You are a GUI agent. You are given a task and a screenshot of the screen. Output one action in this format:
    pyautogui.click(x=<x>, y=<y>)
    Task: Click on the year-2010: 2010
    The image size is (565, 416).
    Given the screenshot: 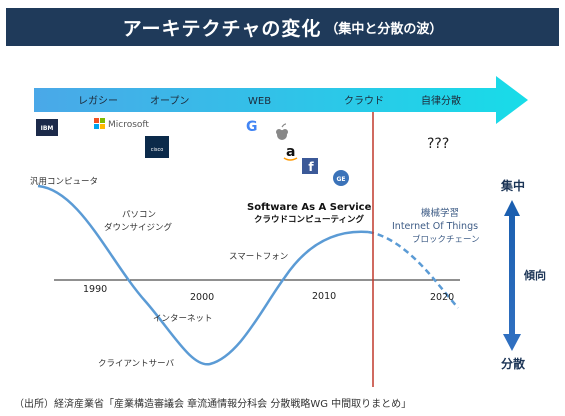 What is the action you would take?
    pyautogui.click(x=324, y=296)
    